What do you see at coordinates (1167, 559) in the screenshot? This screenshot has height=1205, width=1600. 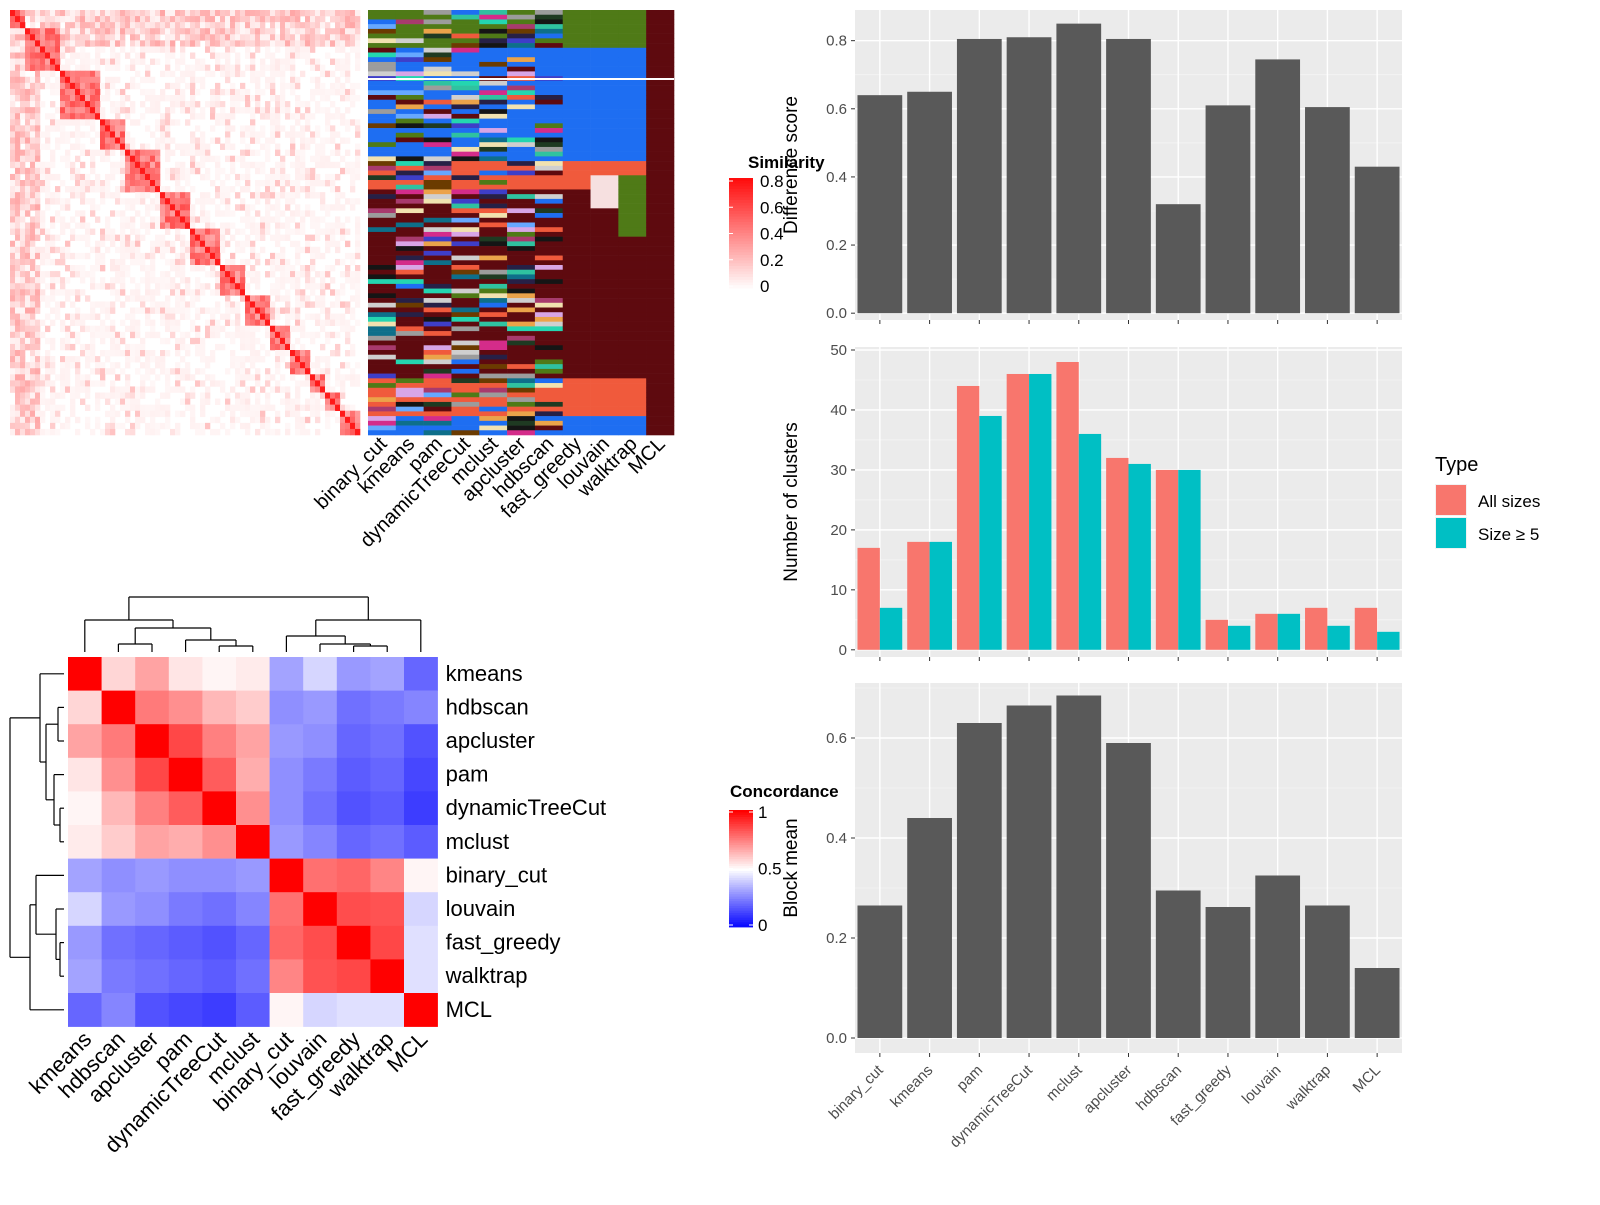 I see `bar-allsizes` at bounding box center [1167, 559].